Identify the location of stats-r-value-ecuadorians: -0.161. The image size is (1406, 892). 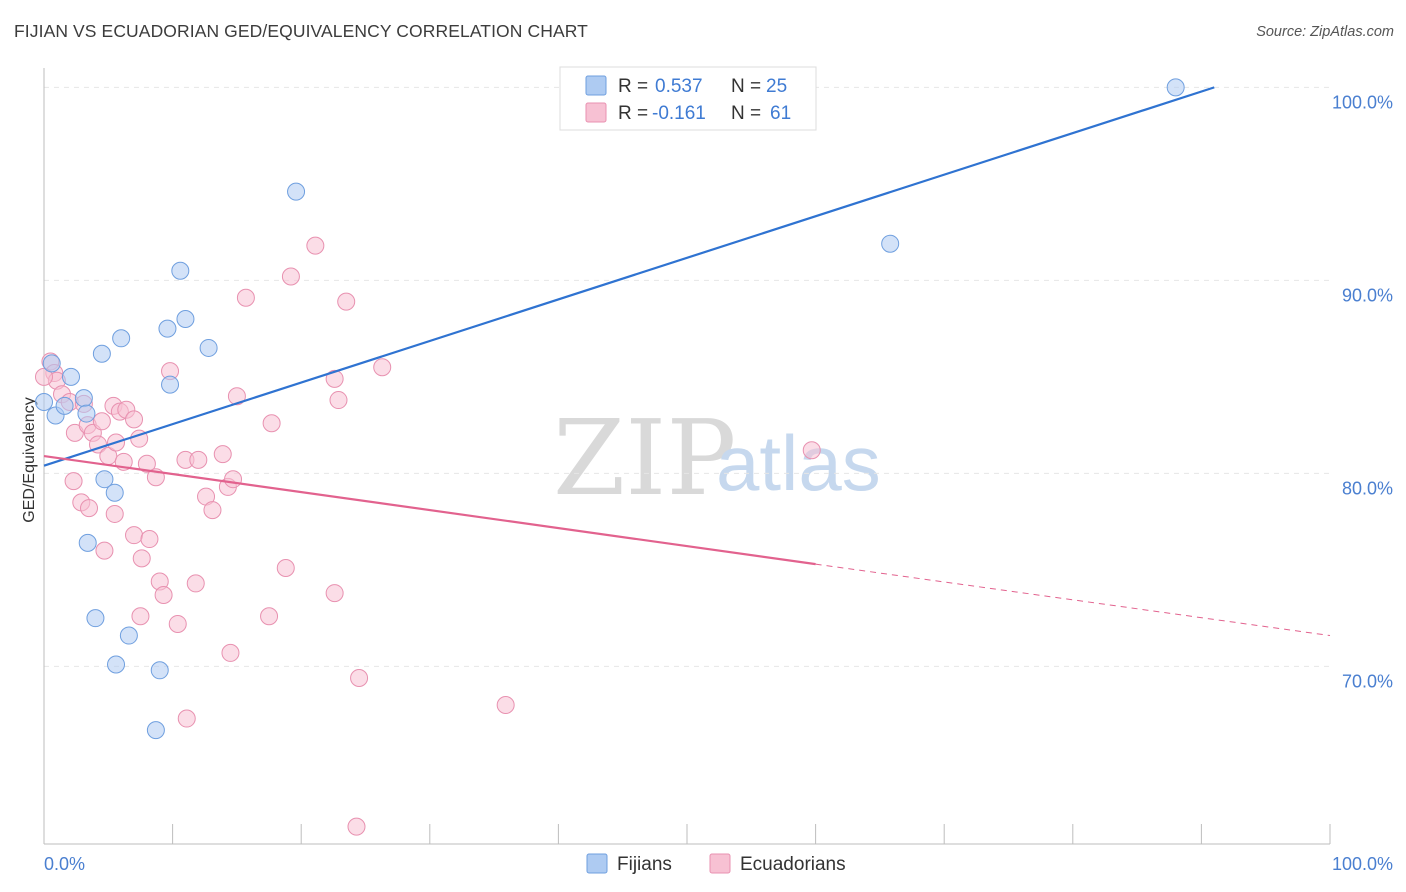
(679, 113).